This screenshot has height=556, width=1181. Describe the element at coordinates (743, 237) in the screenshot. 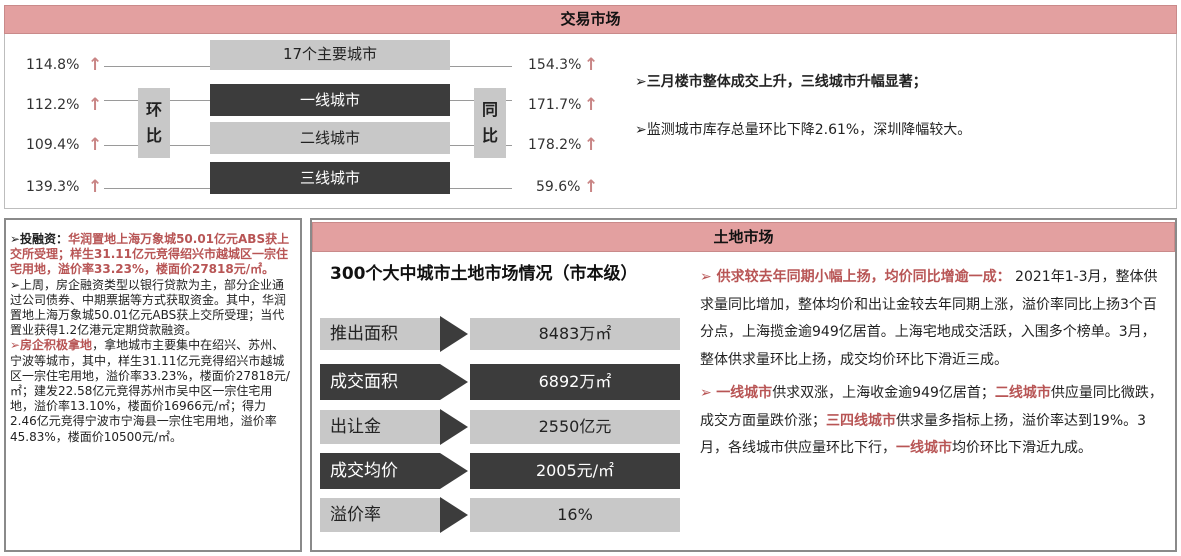

I see `land-market-header: 土地市场` at that location.